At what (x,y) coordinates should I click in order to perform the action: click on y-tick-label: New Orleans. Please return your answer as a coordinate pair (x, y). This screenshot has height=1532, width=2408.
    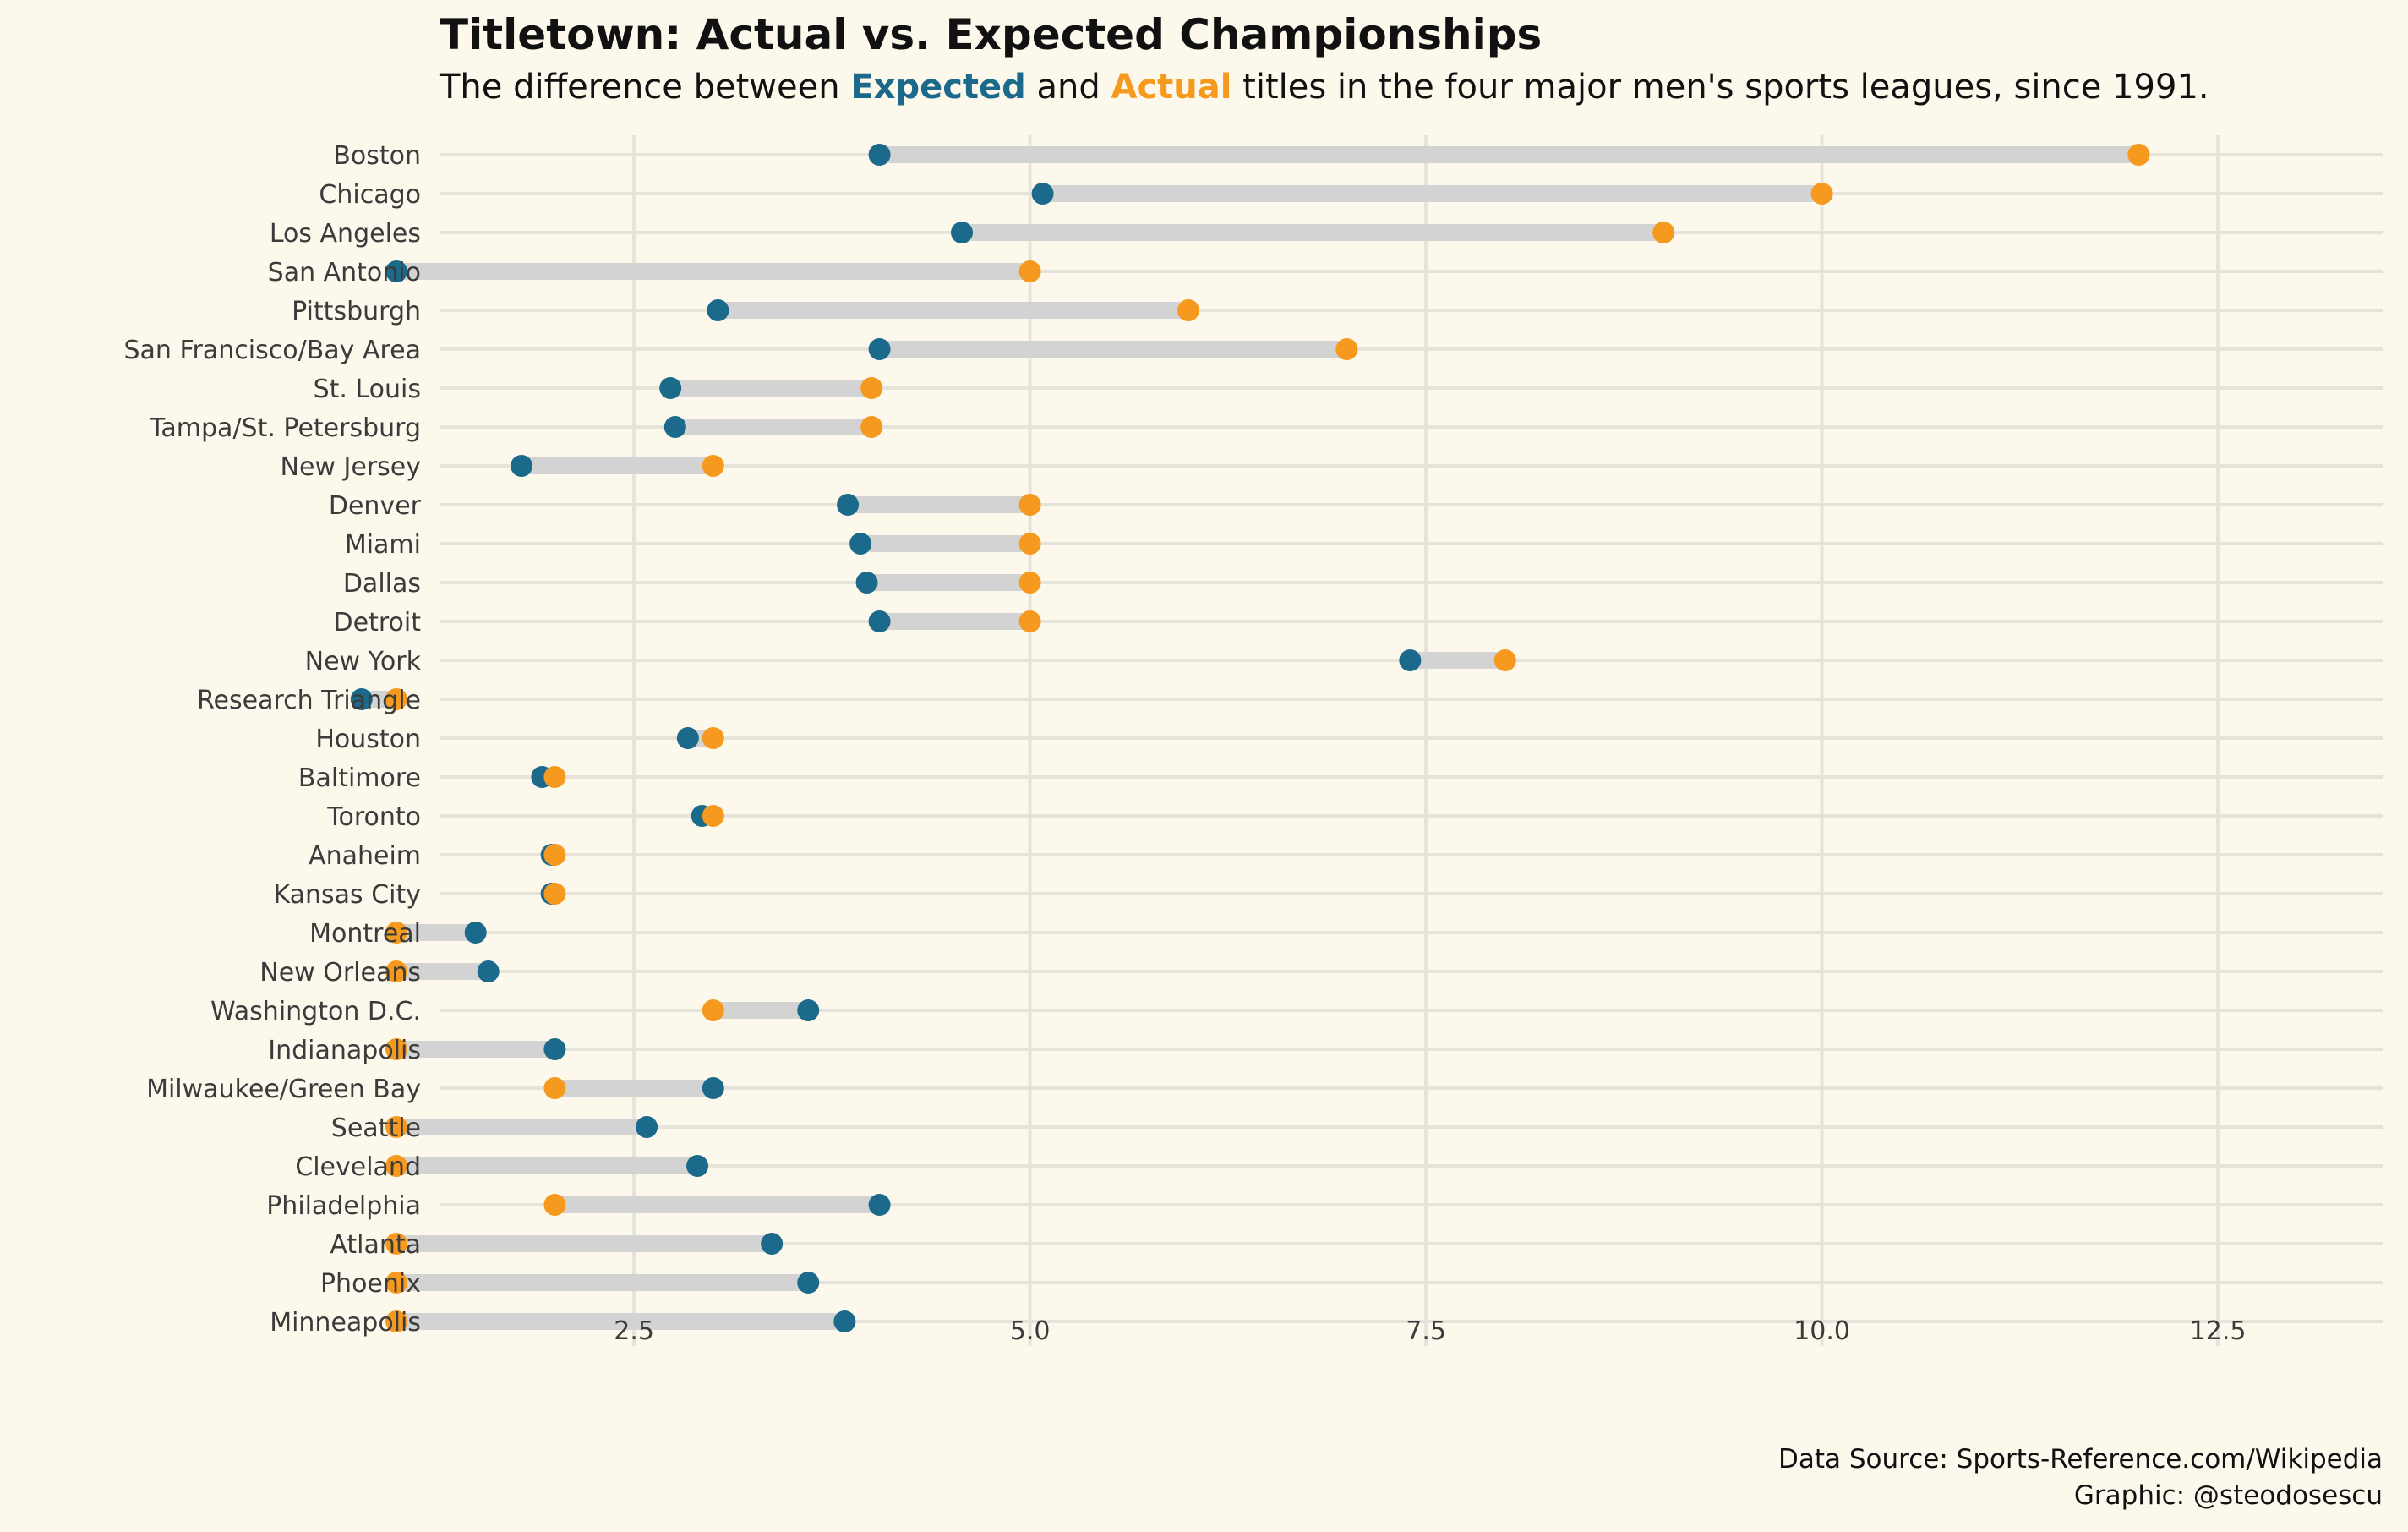
    Looking at the image, I should click on (340, 973).